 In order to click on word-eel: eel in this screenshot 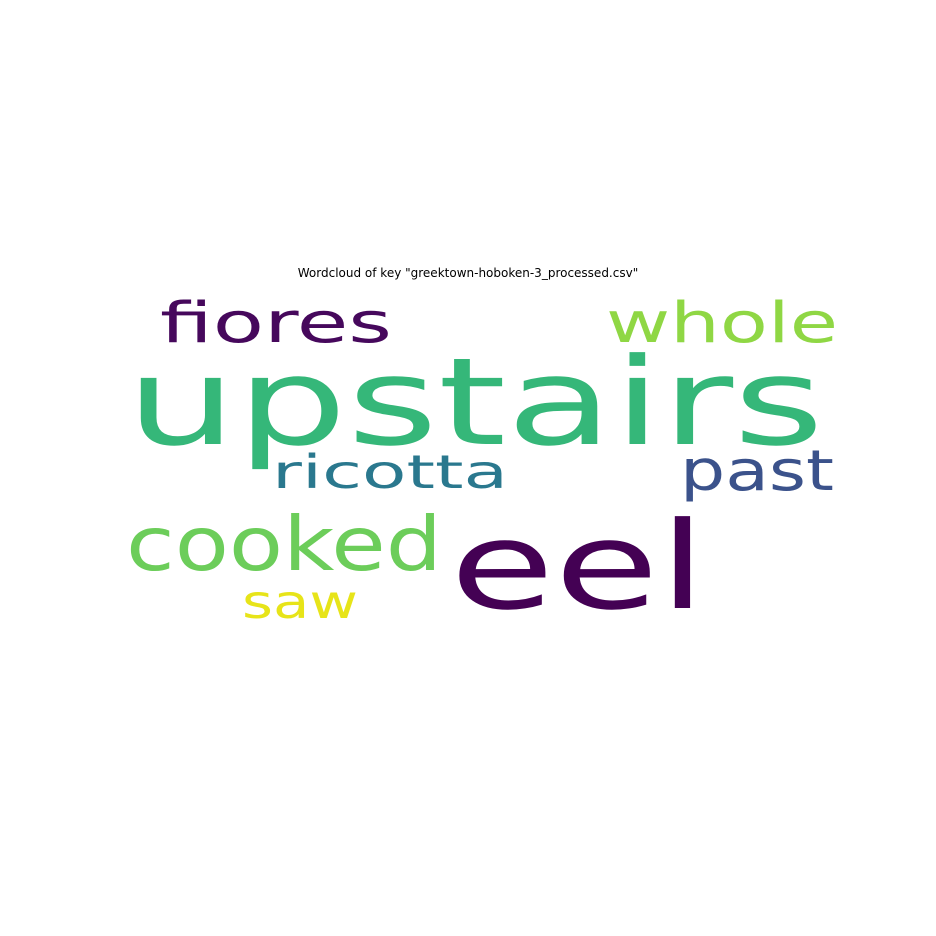, I will do `click(578, 566)`.